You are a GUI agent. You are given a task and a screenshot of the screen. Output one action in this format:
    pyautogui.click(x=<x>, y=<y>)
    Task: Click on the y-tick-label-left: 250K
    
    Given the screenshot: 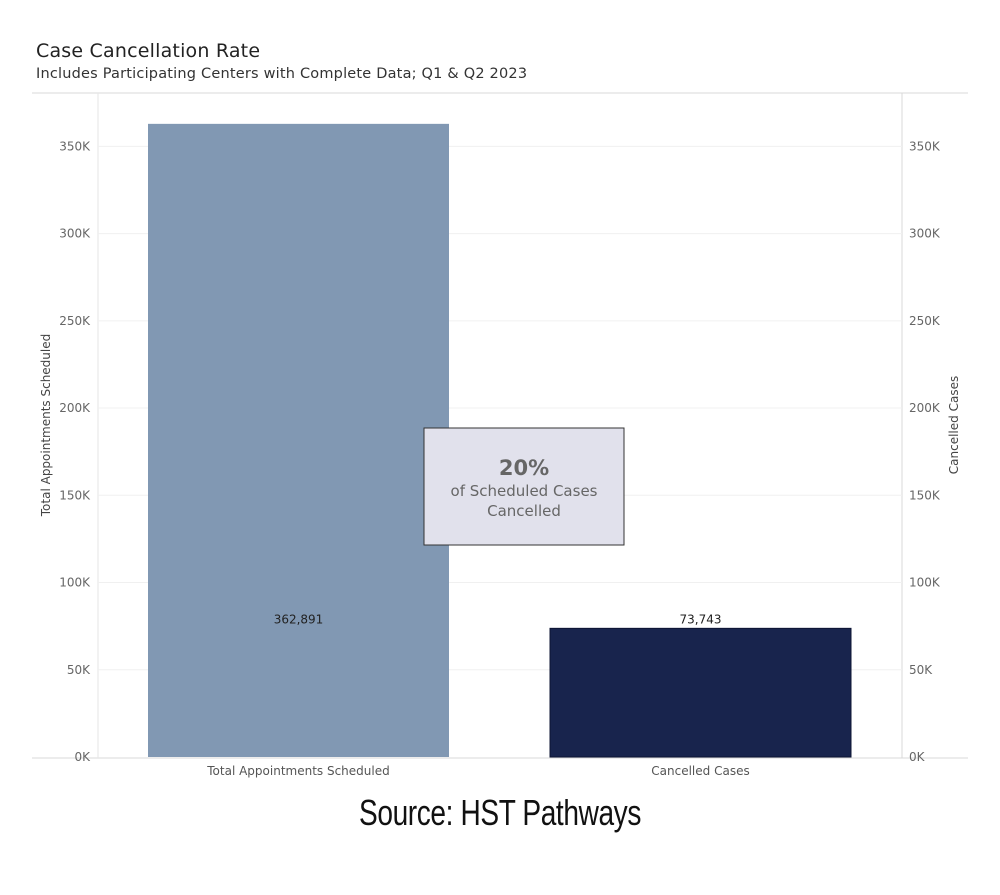 What is the action you would take?
    pyautogui.click(x=75, y=321)
    